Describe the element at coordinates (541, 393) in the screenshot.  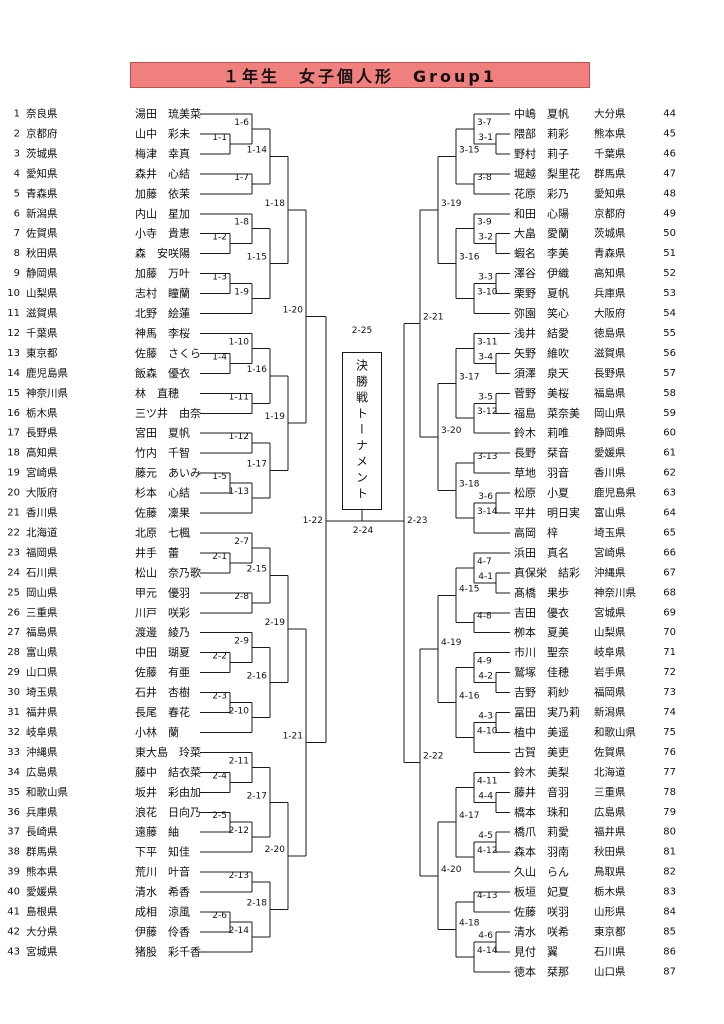
I see `participant-name: 菅野 美桜` at that location.